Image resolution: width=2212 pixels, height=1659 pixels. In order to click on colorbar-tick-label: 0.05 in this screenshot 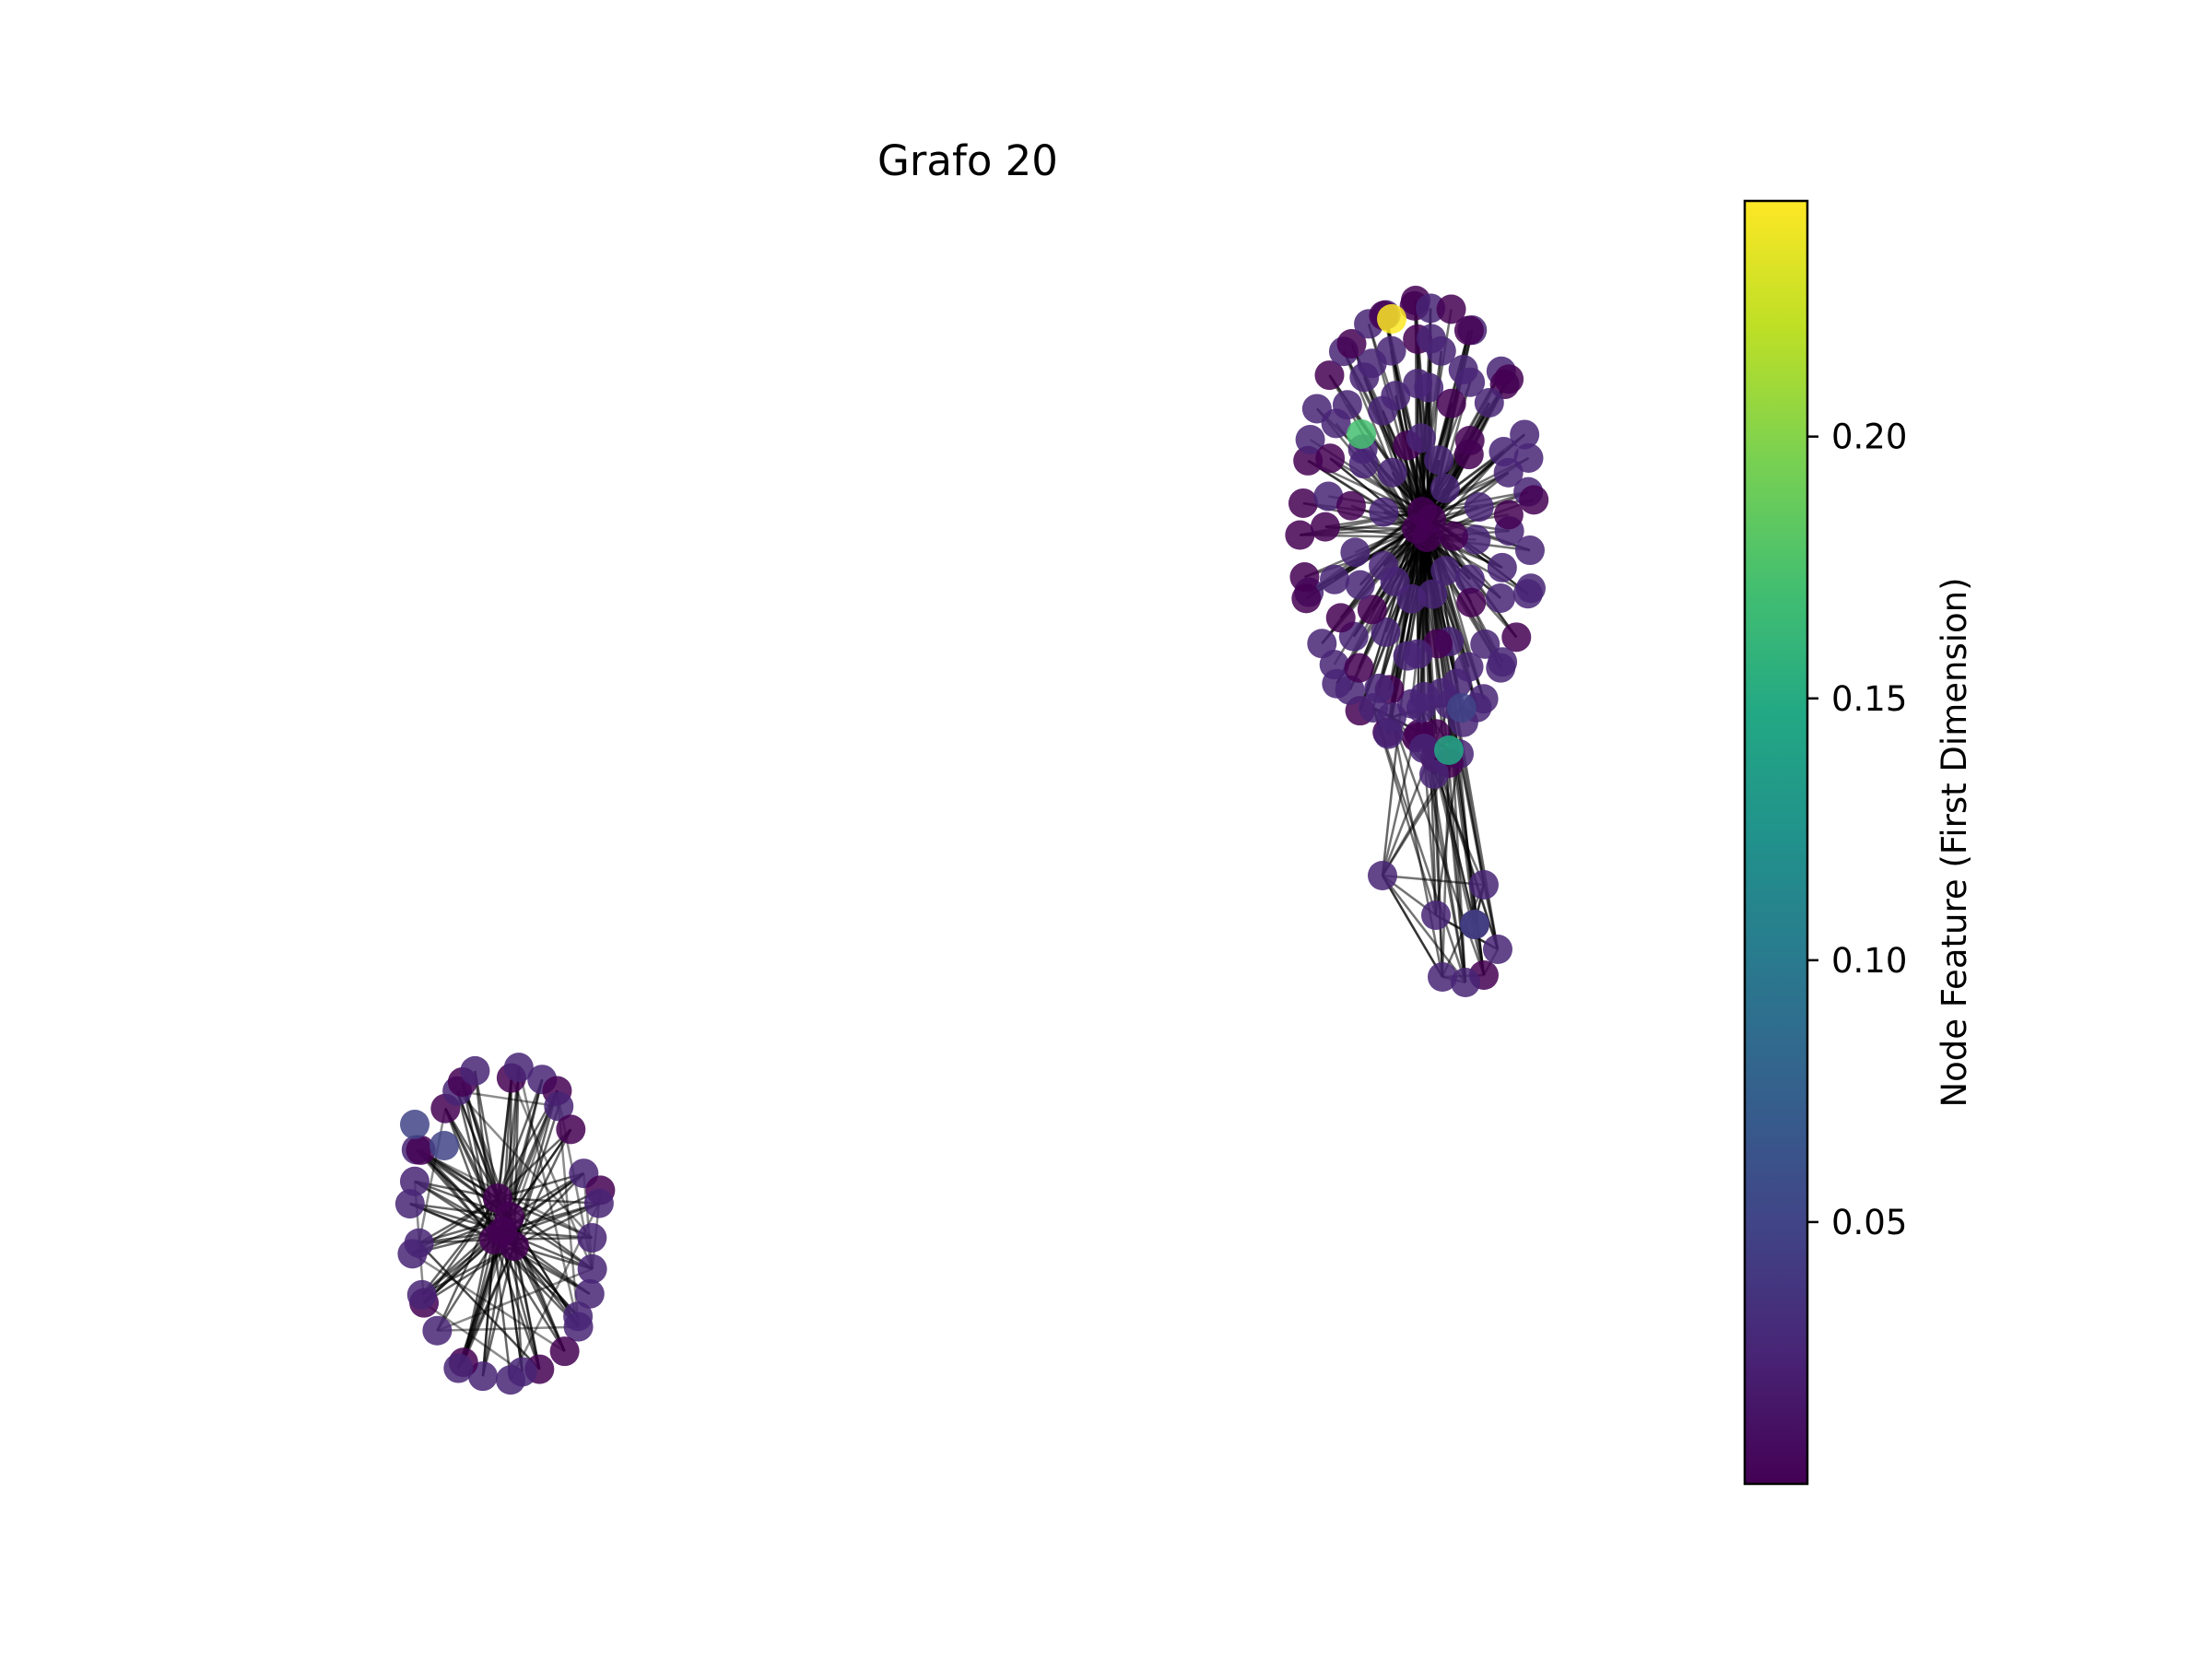, I will do `click(1869, 1222)`.